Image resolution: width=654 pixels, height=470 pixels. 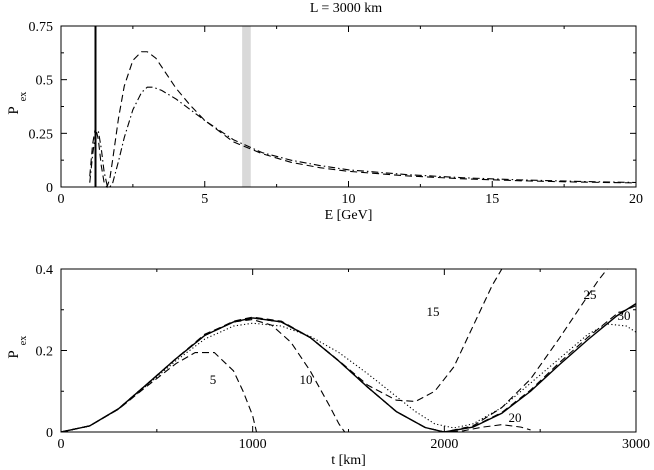 What do you see at coordinates (348, 460) in the screenshot?
I see `x-axis-label: t [km]` at bounding box center [348, 460].